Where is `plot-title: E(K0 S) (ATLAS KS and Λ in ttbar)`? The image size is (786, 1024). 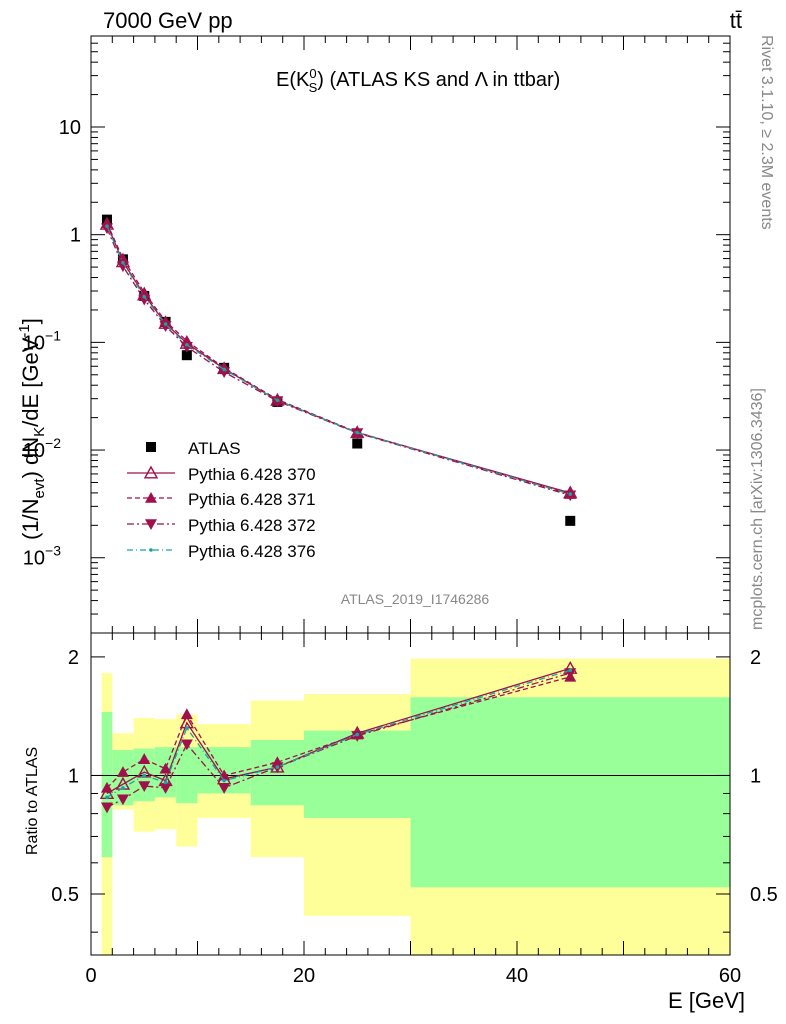
plot-title: E(K0 S) (ATLAS KS and Λ in ttbar) is located at coordinates (418, 80).